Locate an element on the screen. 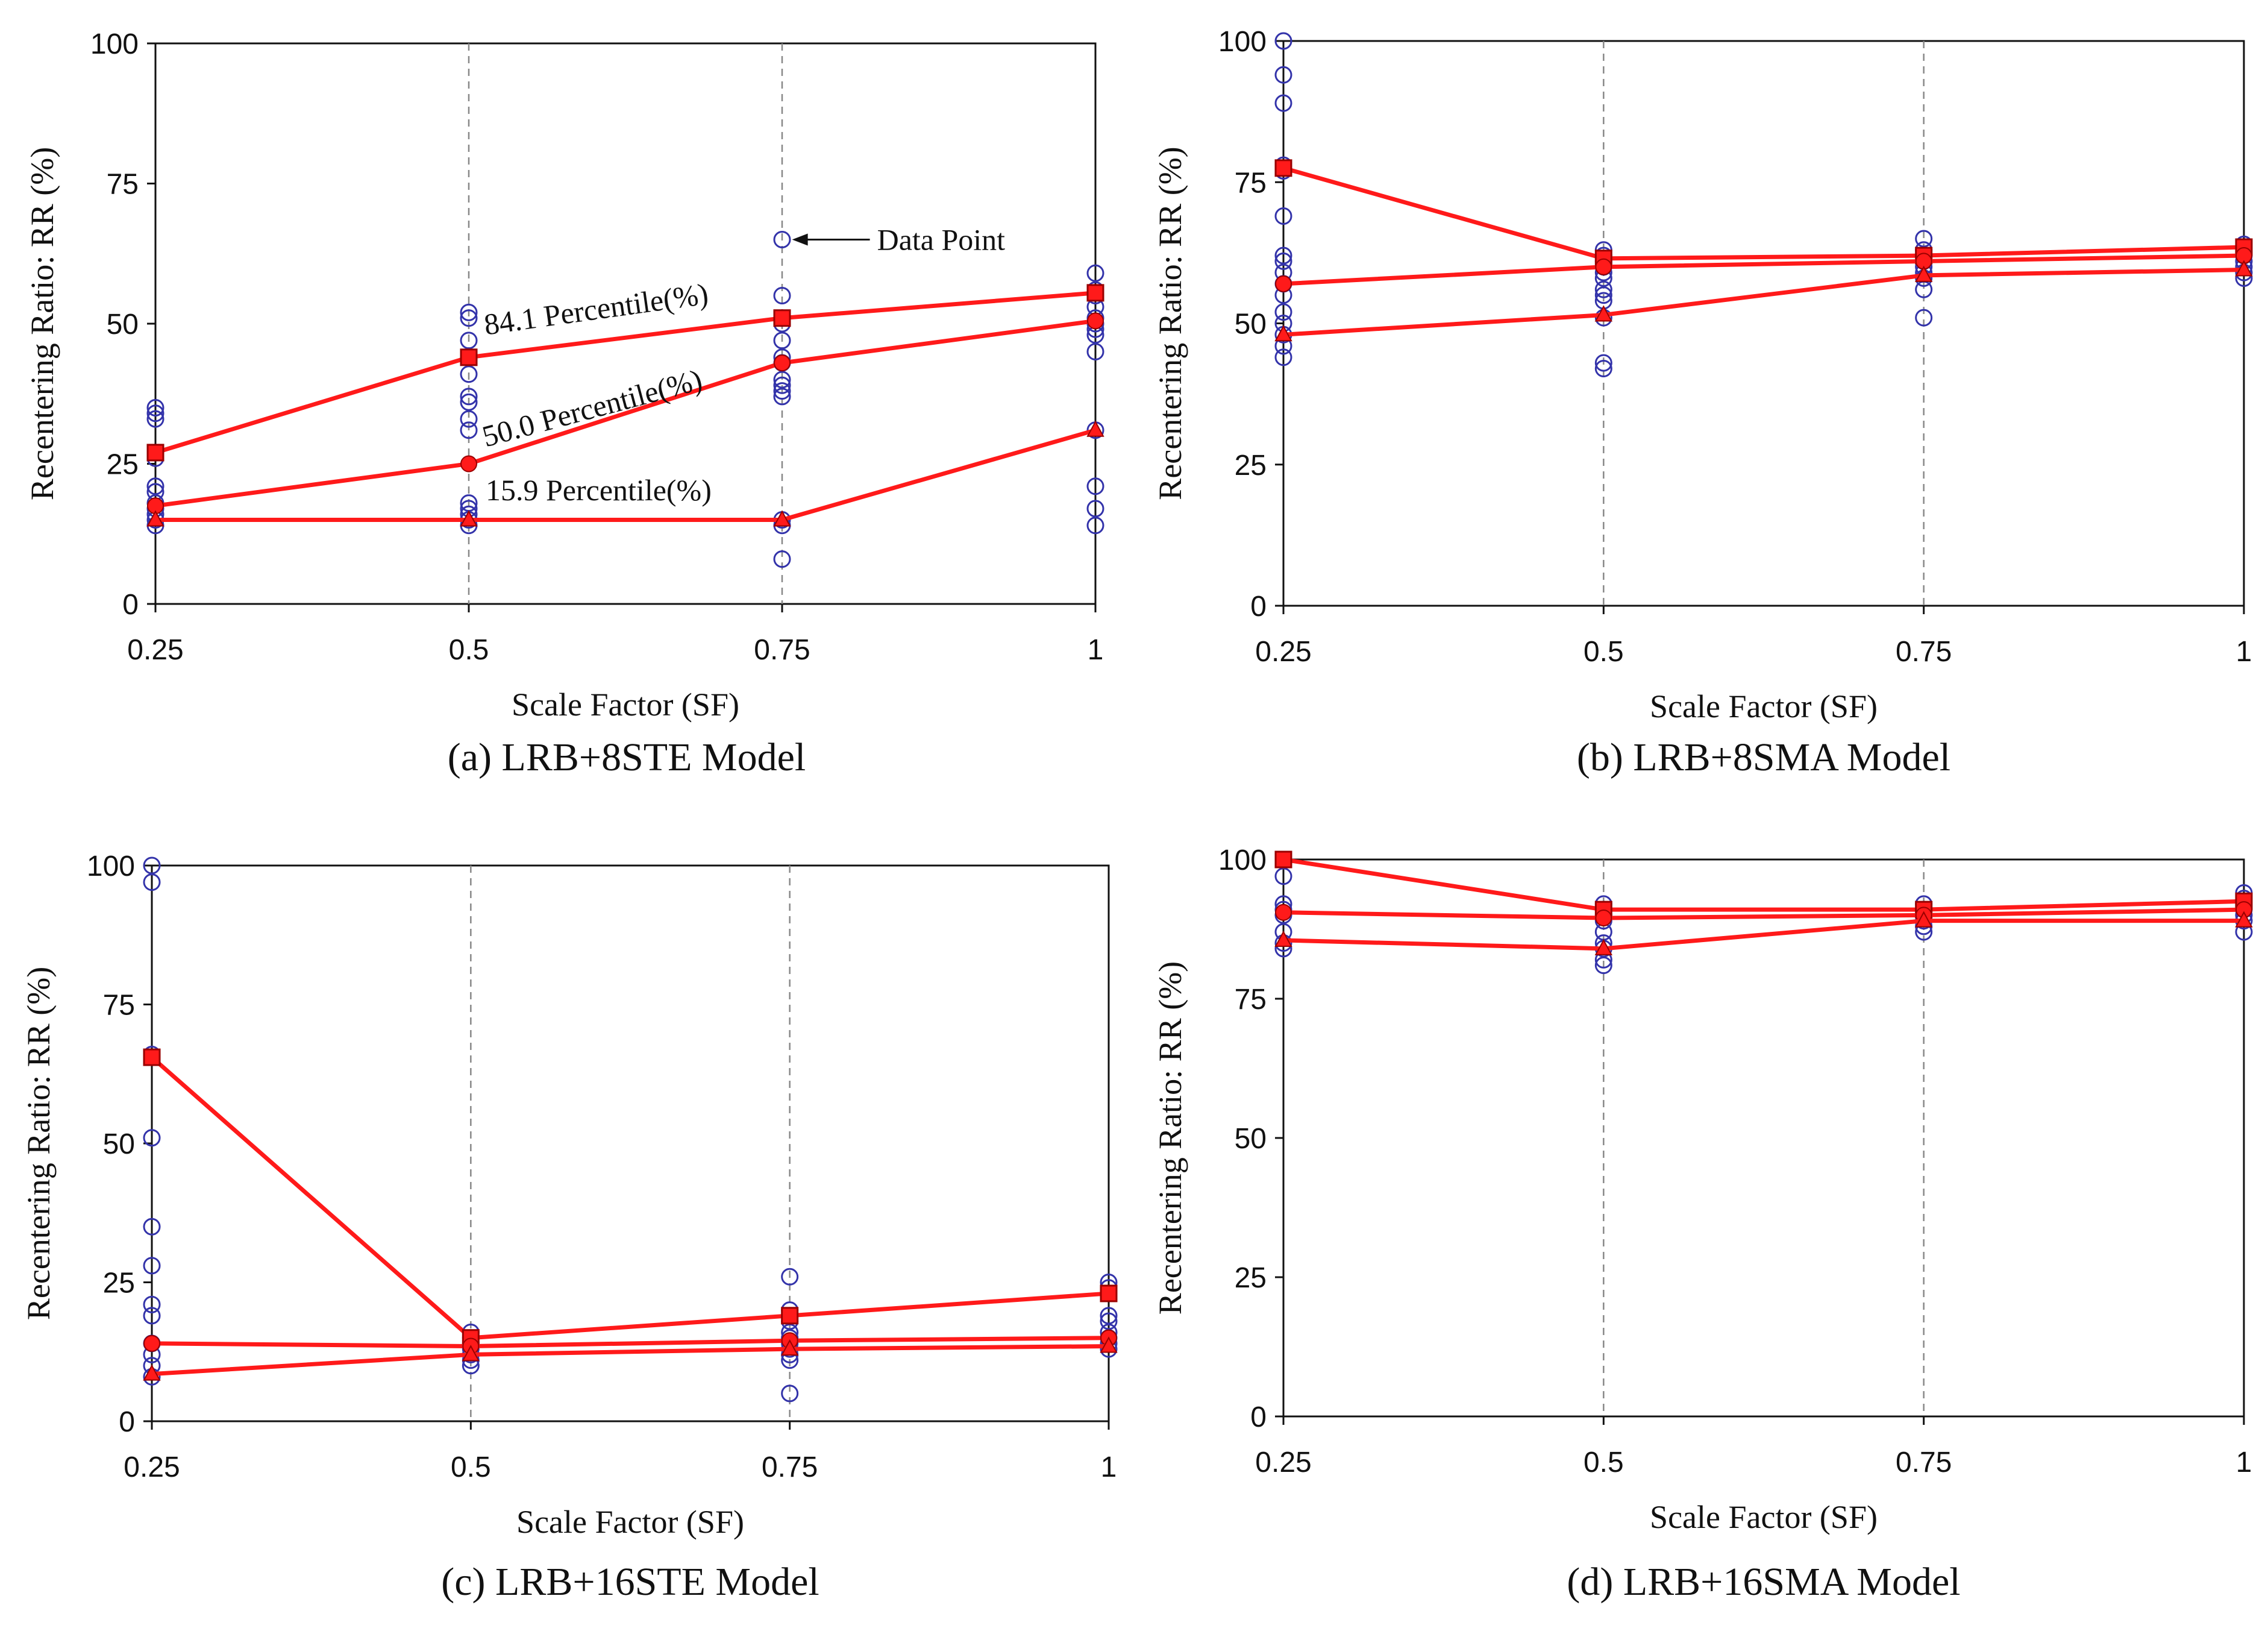 Image resolution: width=2268 pixels, height=1631 pixels. panel-caption: (d) LRB+16SMA Model is located at coordinates (1763, 1582).